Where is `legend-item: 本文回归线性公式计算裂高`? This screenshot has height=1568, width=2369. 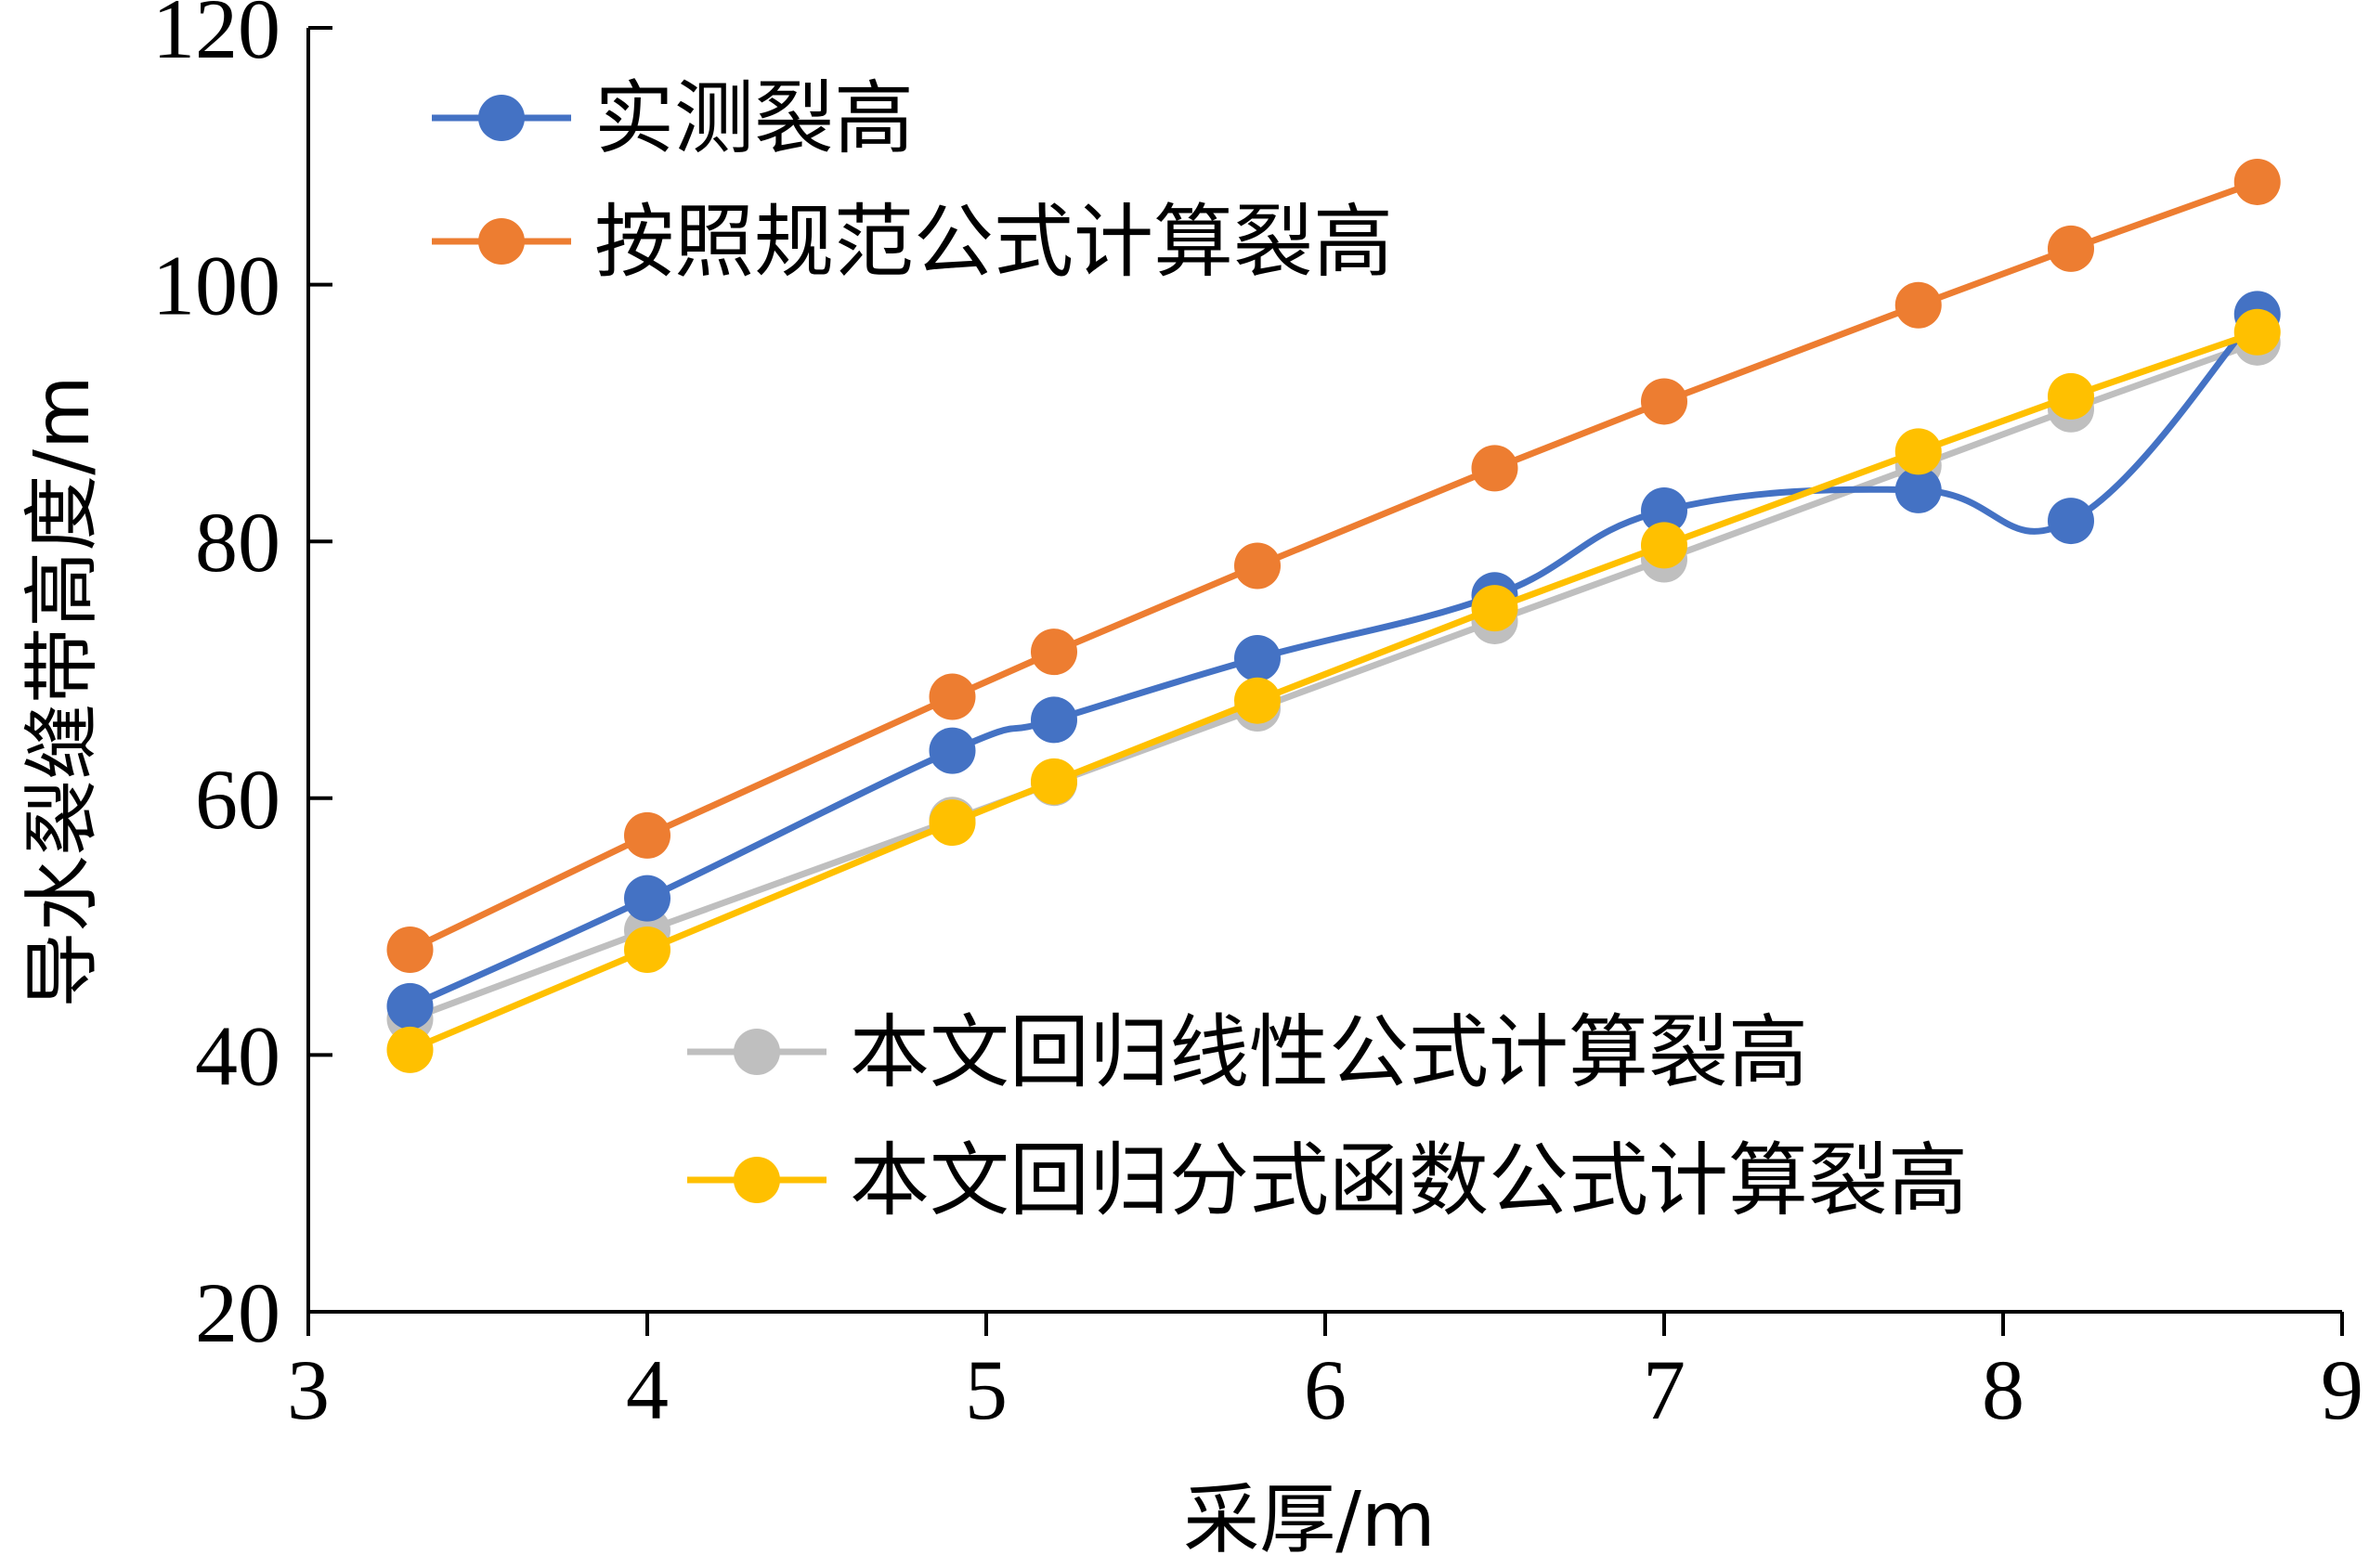 legend-item: 本文回归线性公式计算裂高 is located at coordinates (1247, 1052).